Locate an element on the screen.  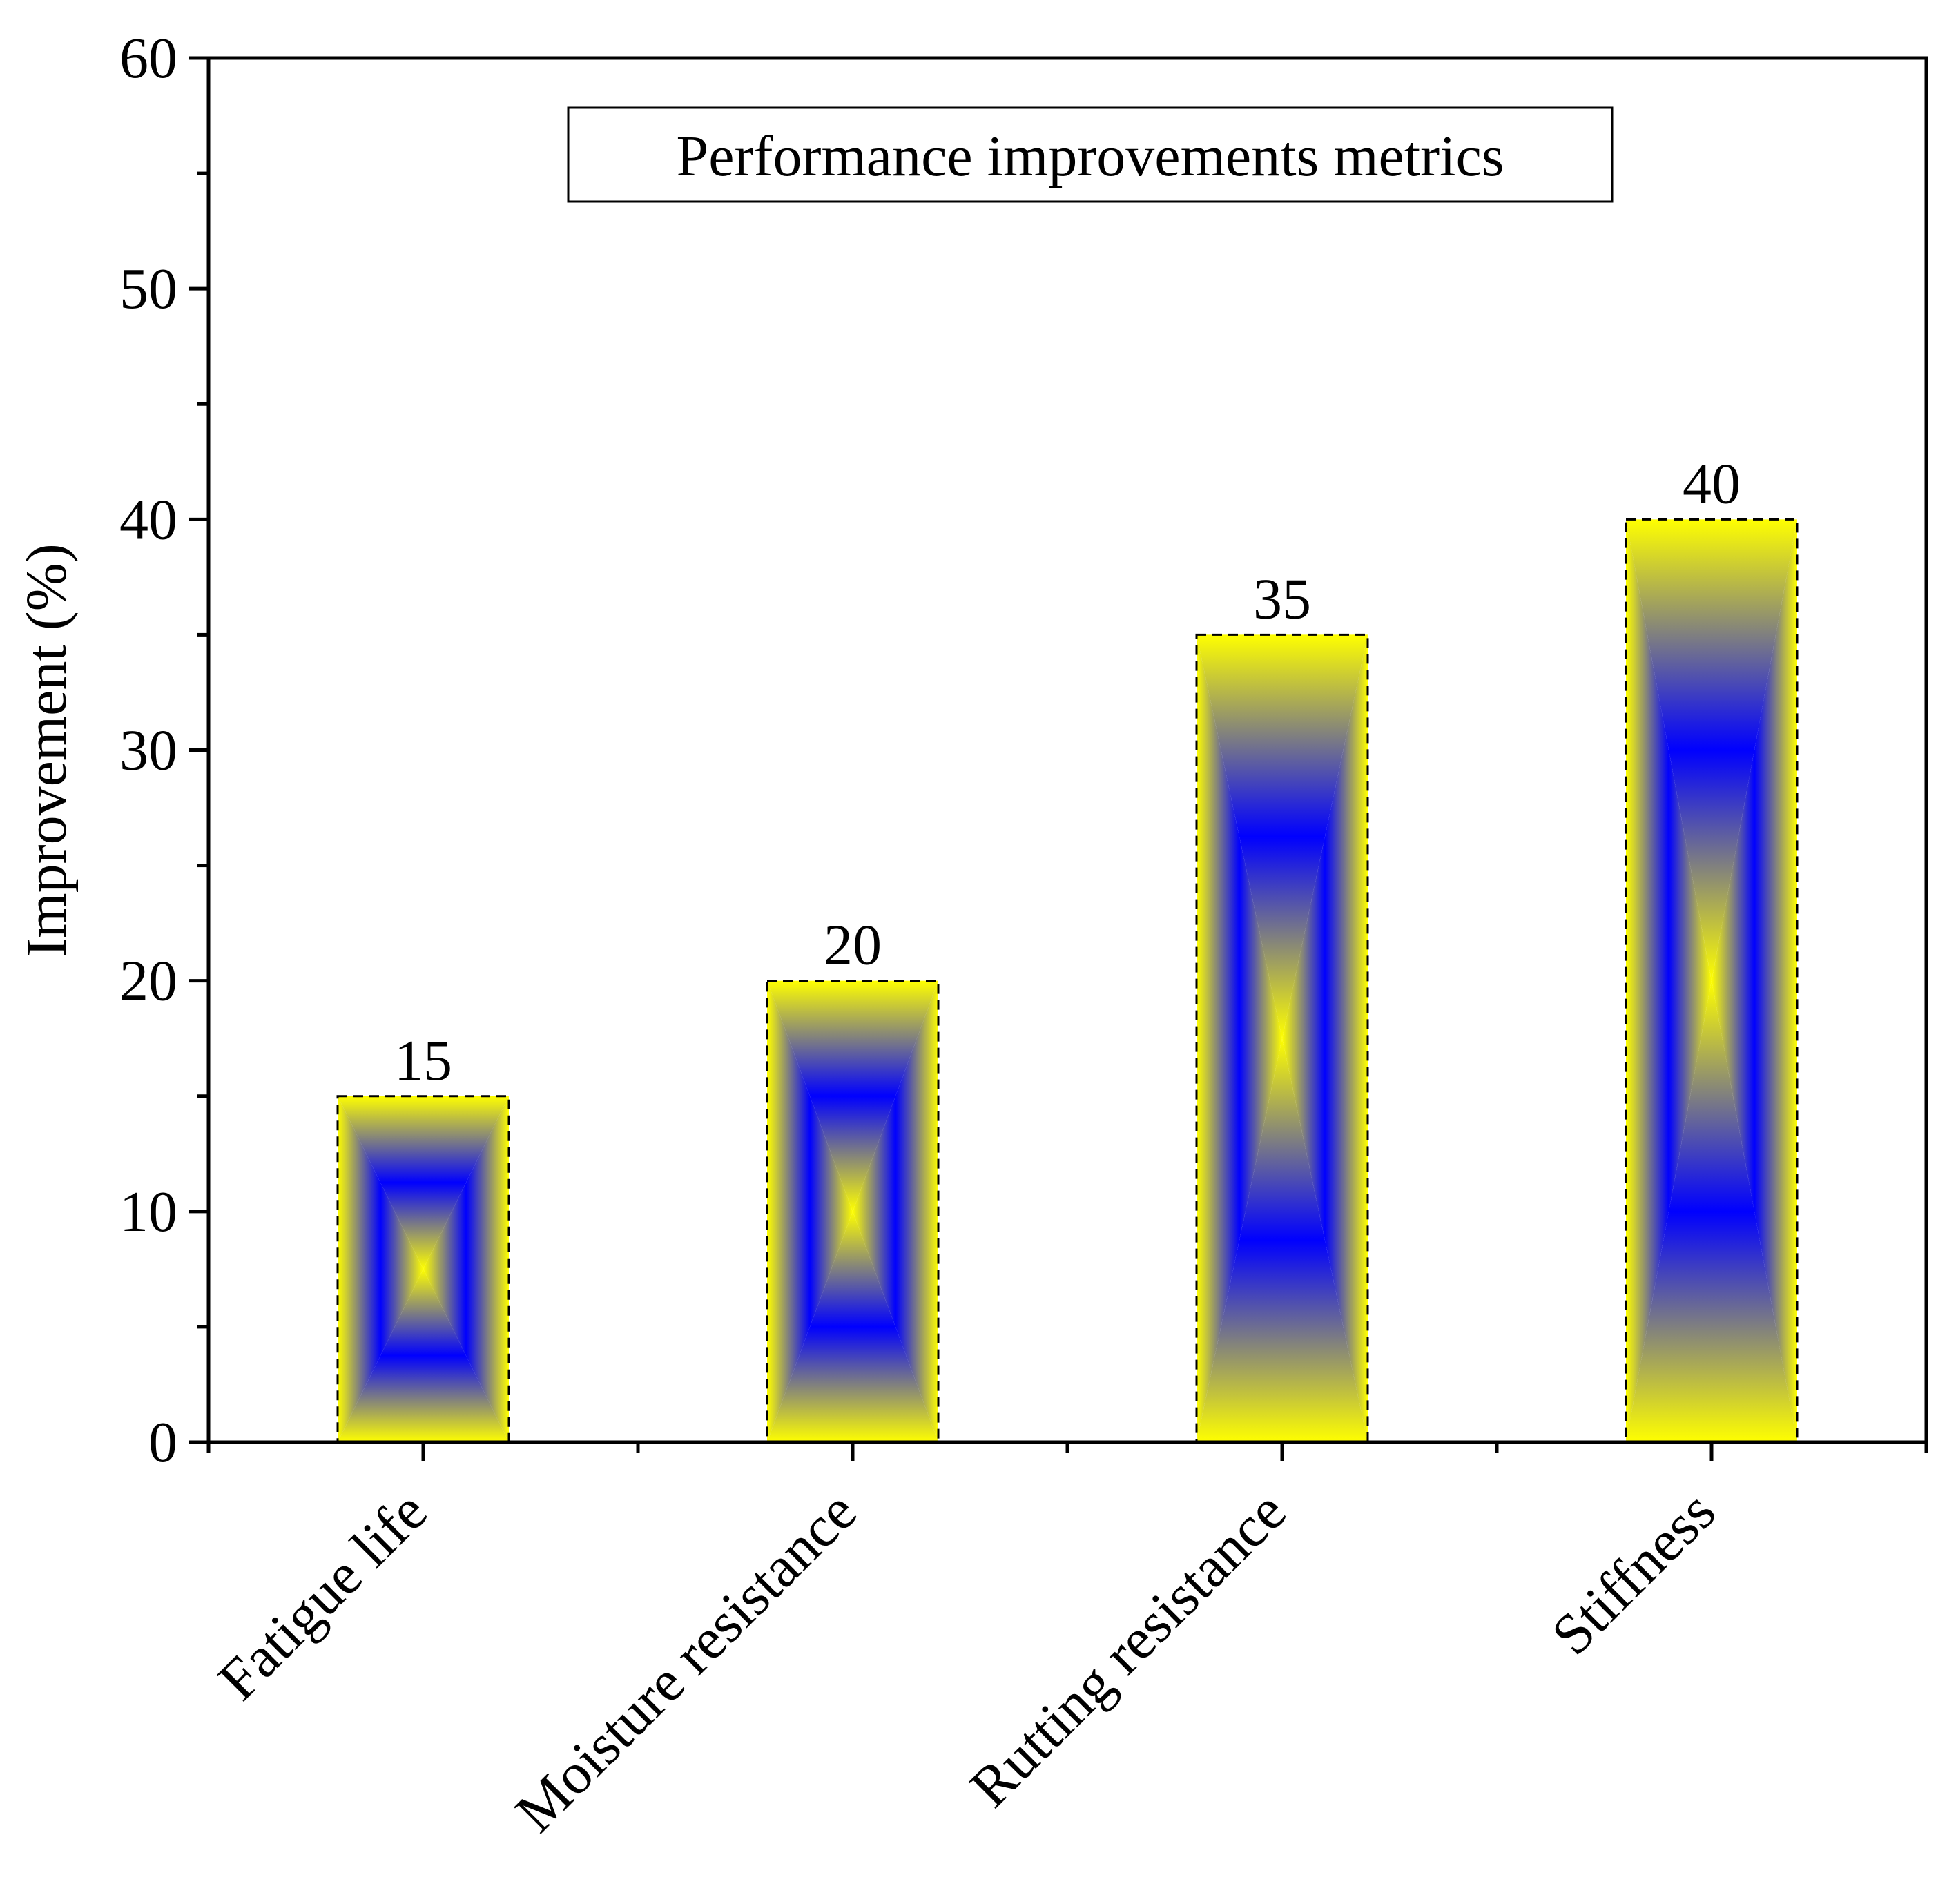
bar-value-label: 35 is located at coordinates (1282, 599).